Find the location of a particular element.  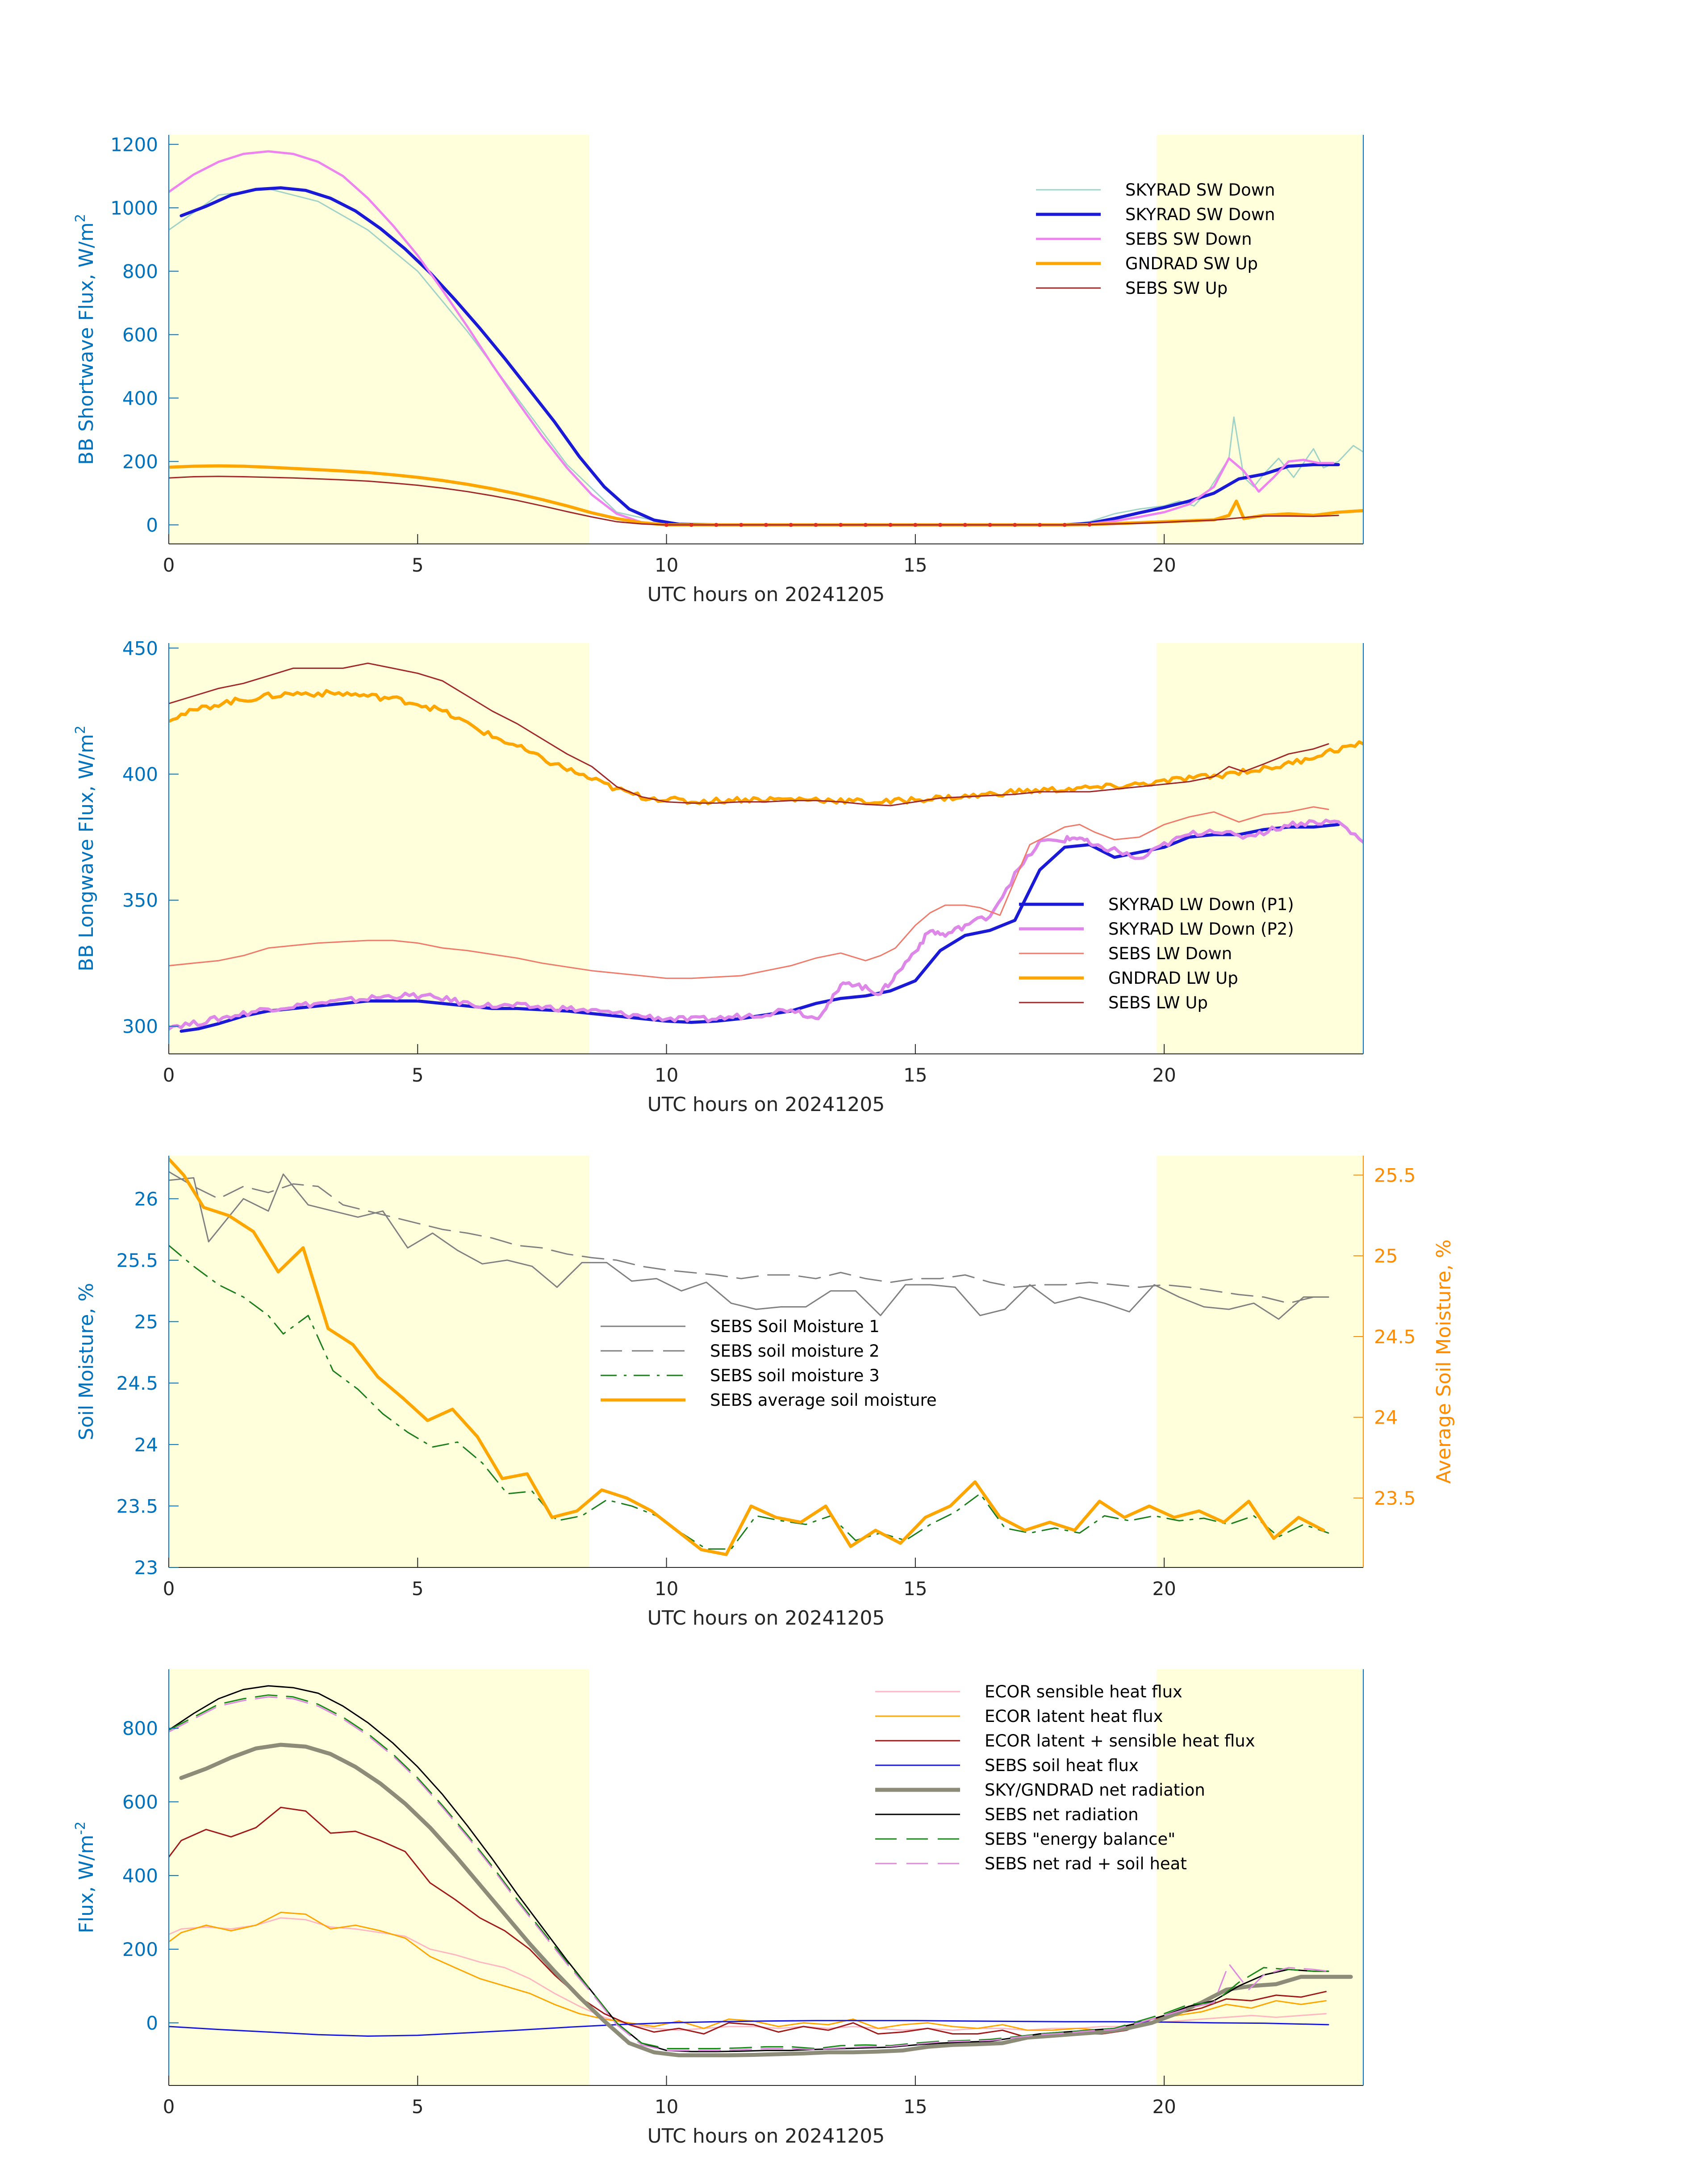

y-axis-label-text: Flux, W/m is located at coordinates (86, 1884).